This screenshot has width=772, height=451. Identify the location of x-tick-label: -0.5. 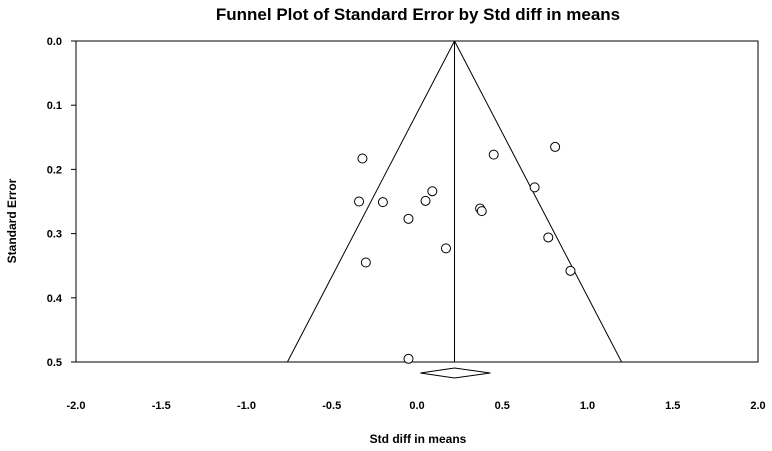
(331, 406).